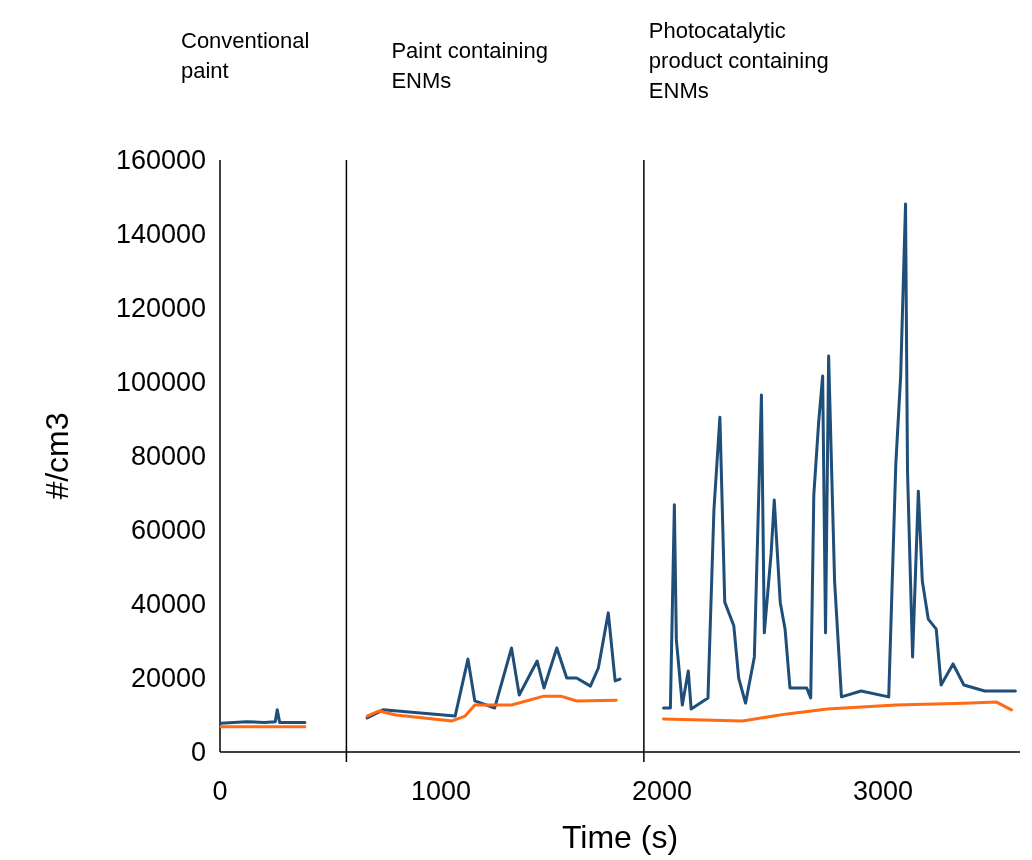 This screenshot has width=1032, height=860. I want to click on y-tick-label: 20000, so click(168, 678).